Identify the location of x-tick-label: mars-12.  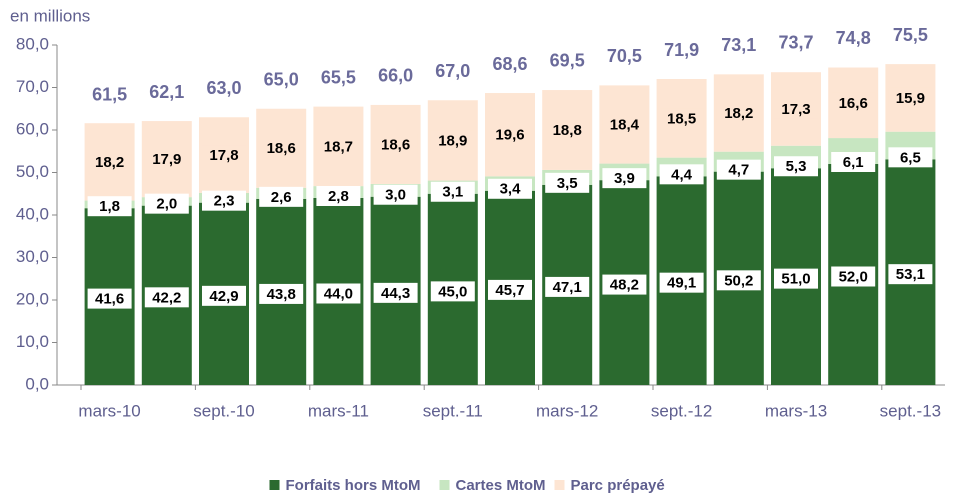
(567, 410).